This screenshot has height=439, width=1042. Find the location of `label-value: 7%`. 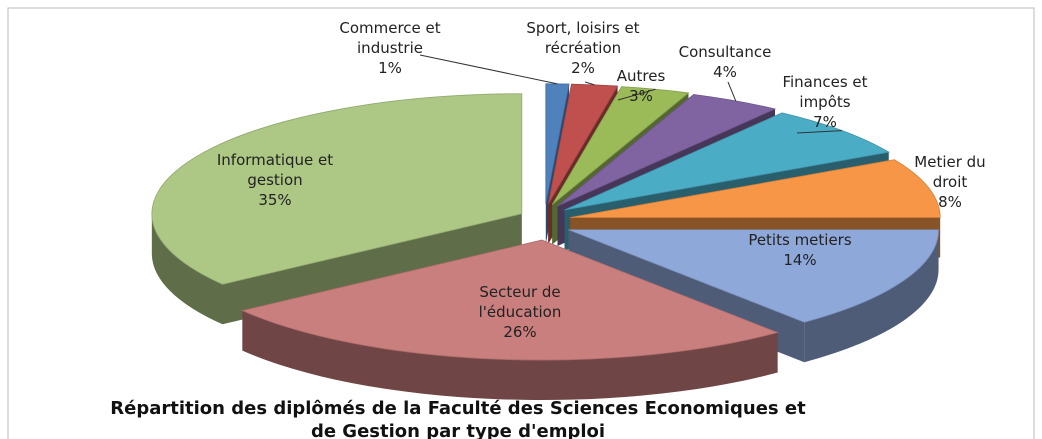

label-value: 7% is located at coordinates (825, 122).